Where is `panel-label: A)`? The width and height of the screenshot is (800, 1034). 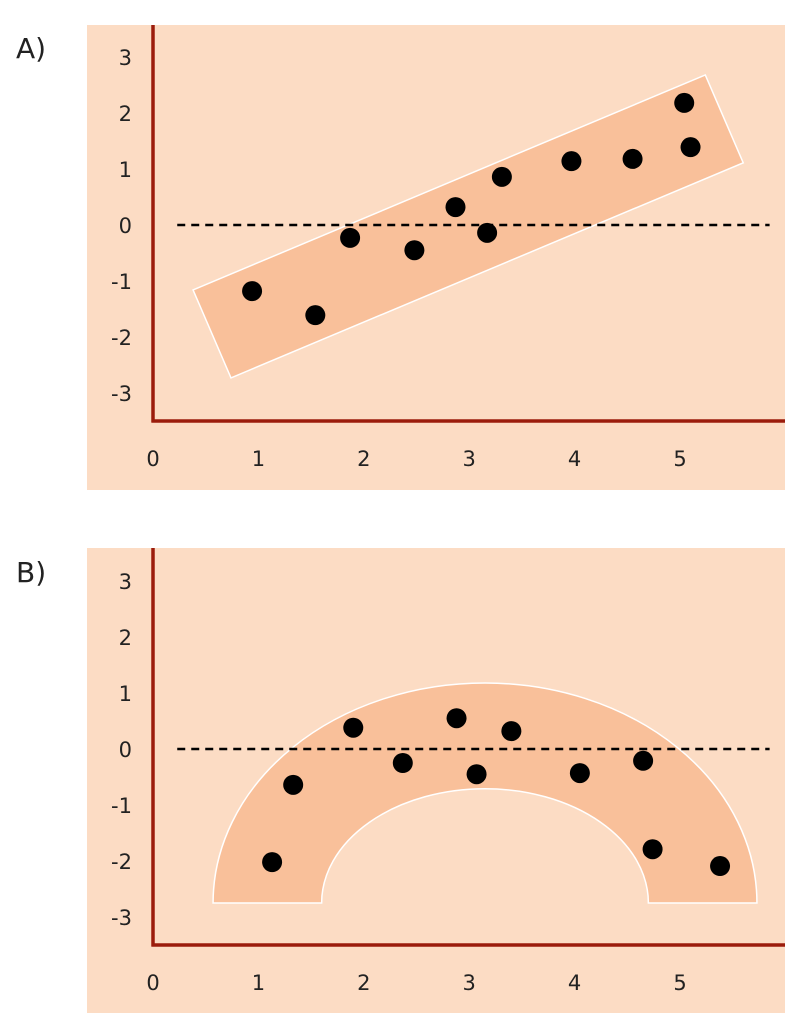 panel-label: A) is located at coordinates (31, 48).